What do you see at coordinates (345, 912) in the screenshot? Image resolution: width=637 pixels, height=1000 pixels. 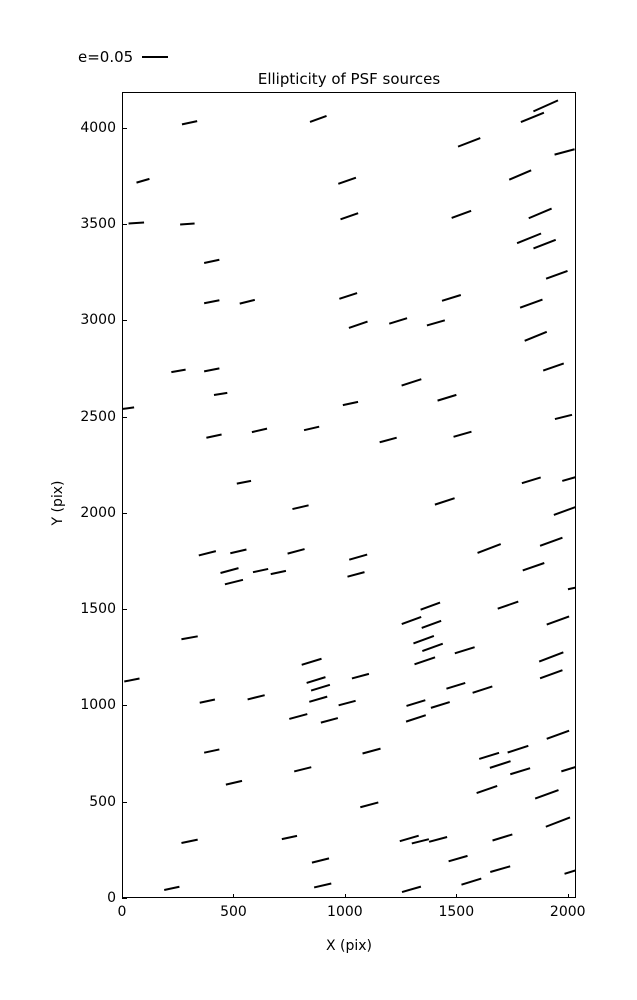 I see `x-tick-label: 1000` at bounding box center [345, 912].